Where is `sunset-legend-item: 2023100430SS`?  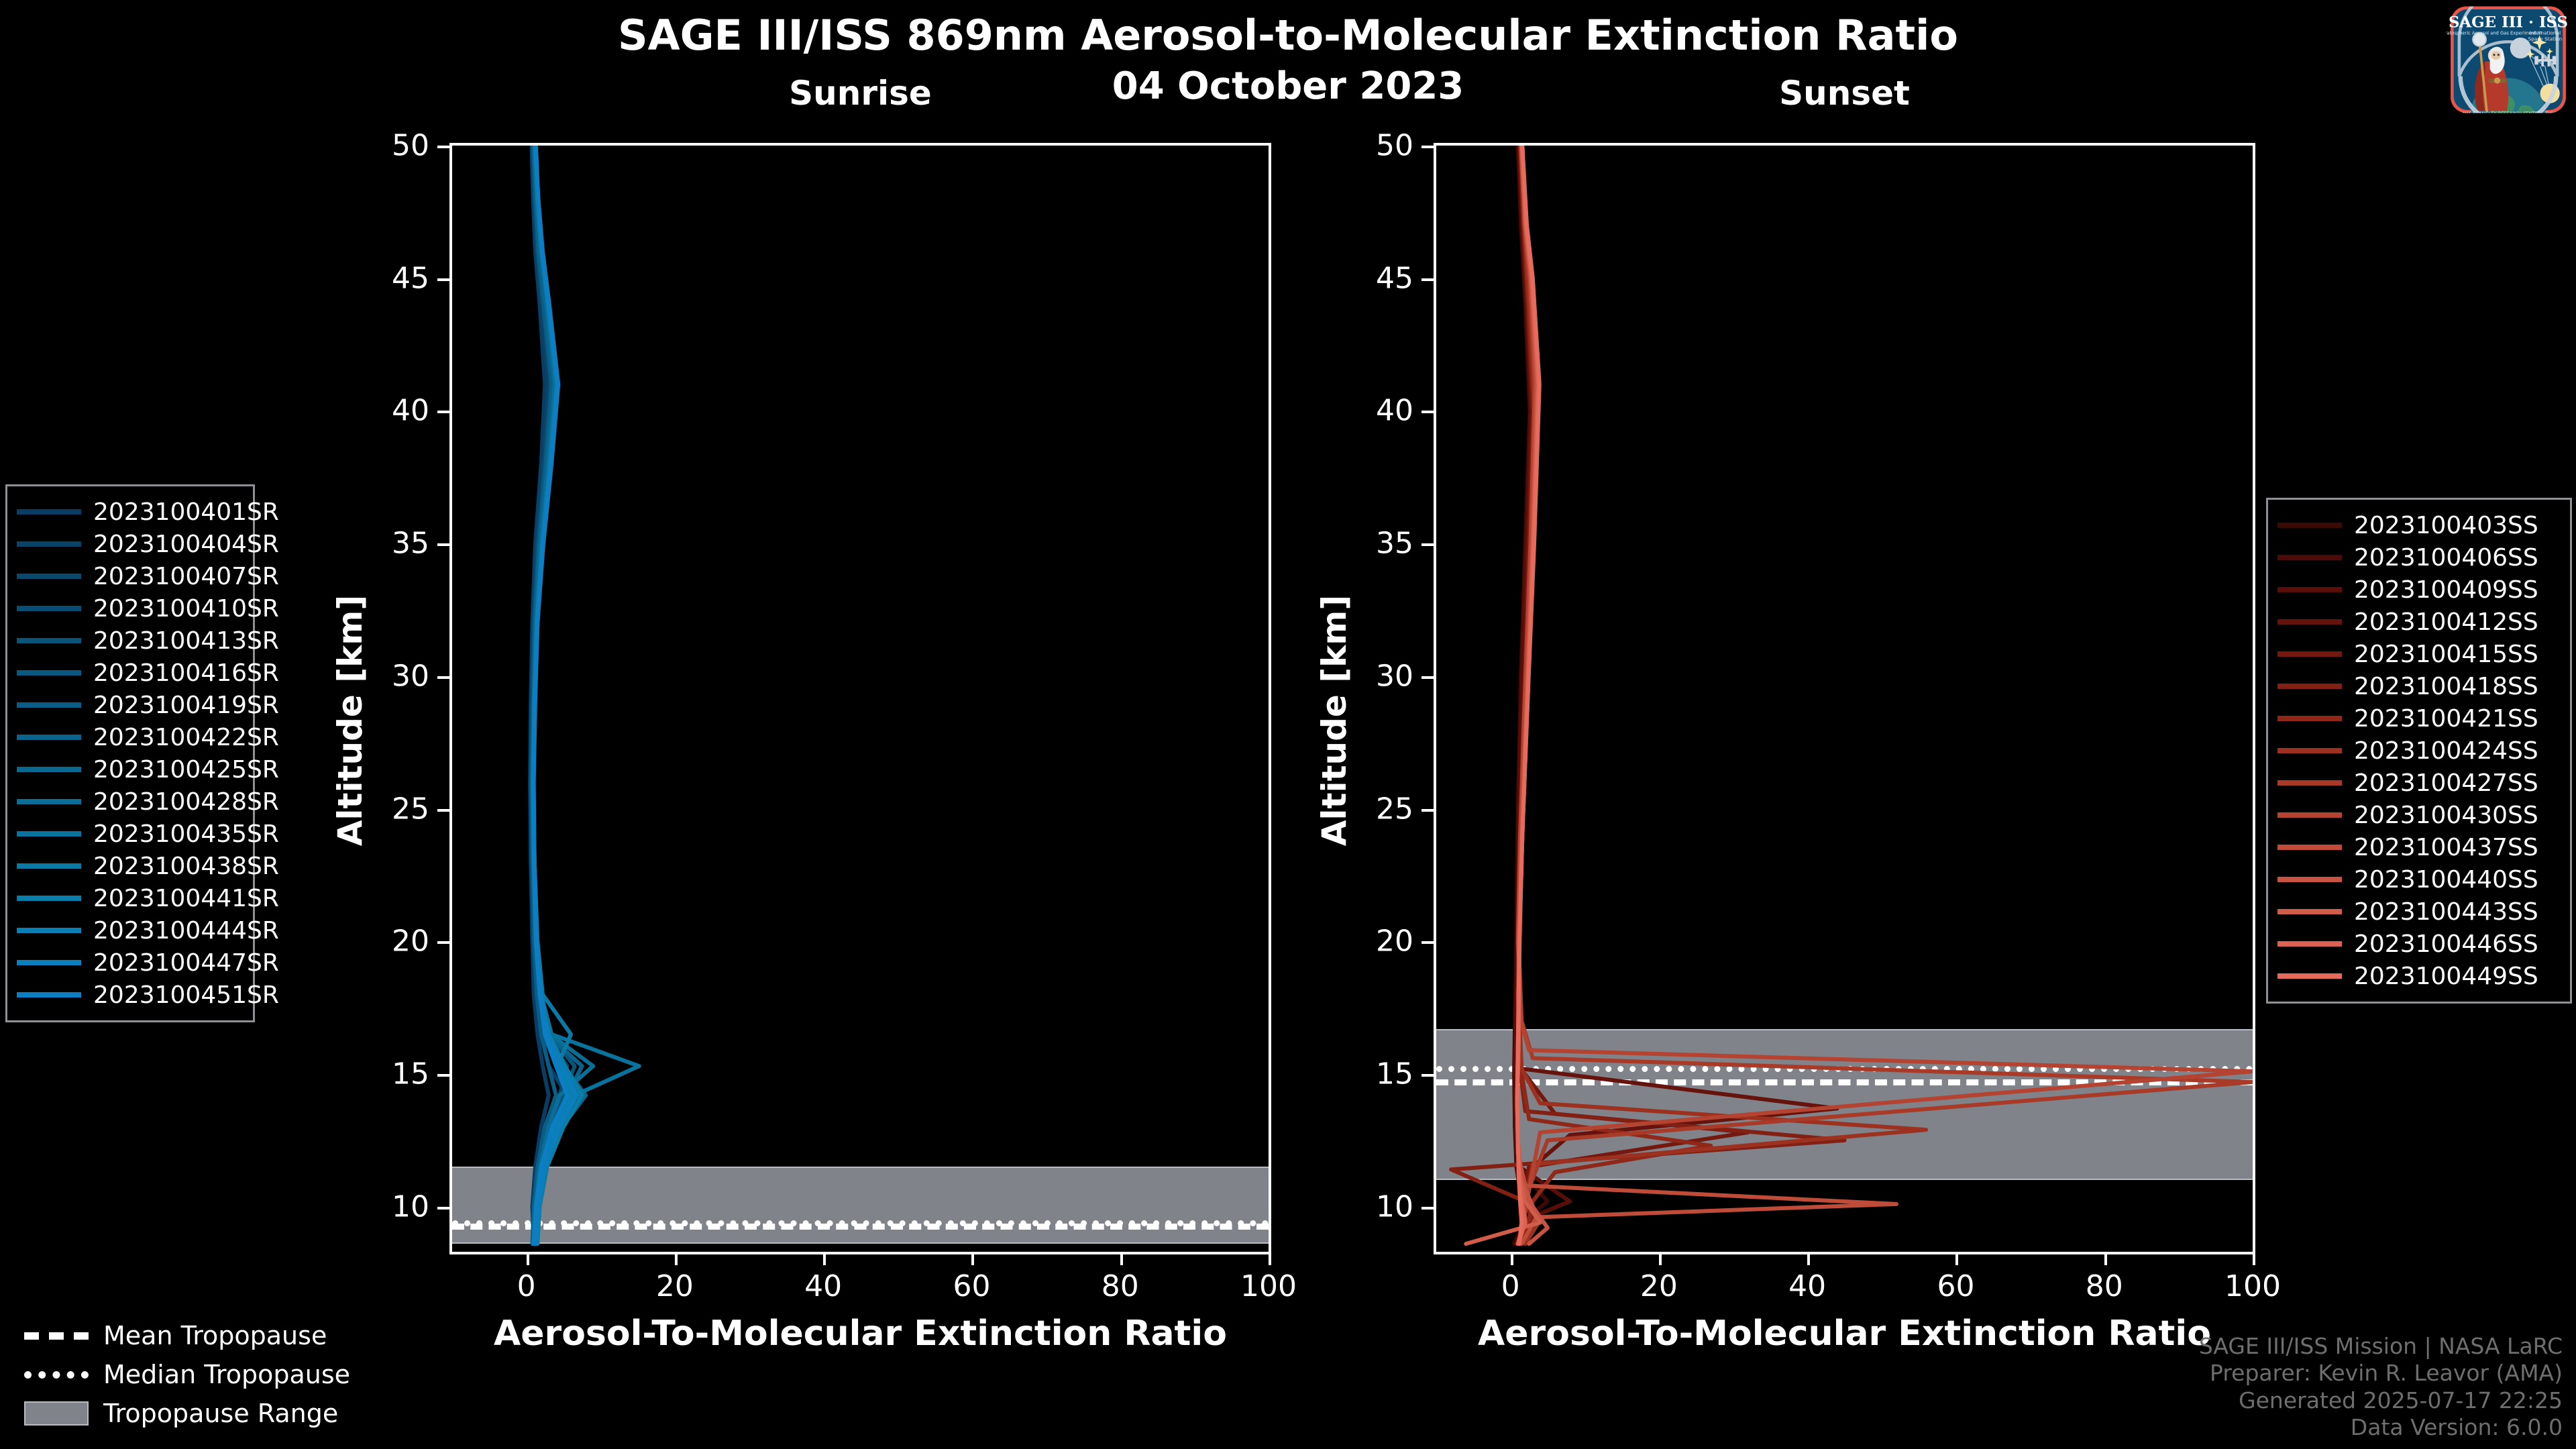
sunset-legend-item: 2023100430SS is located at coordinates (2417, 815).